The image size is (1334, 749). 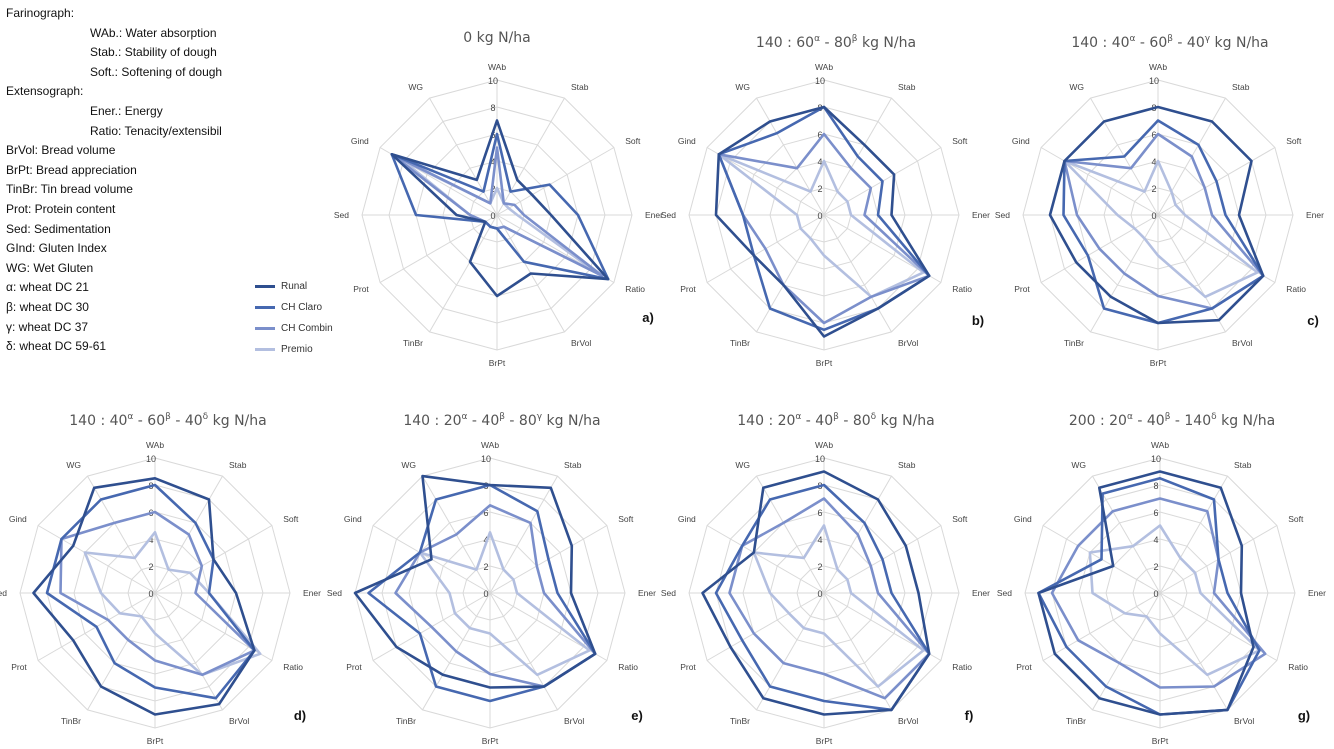 What do you see at coordinates (978, 320) in the screenshot?
I see `panel-label: b)` at bounding box center [978, 320].